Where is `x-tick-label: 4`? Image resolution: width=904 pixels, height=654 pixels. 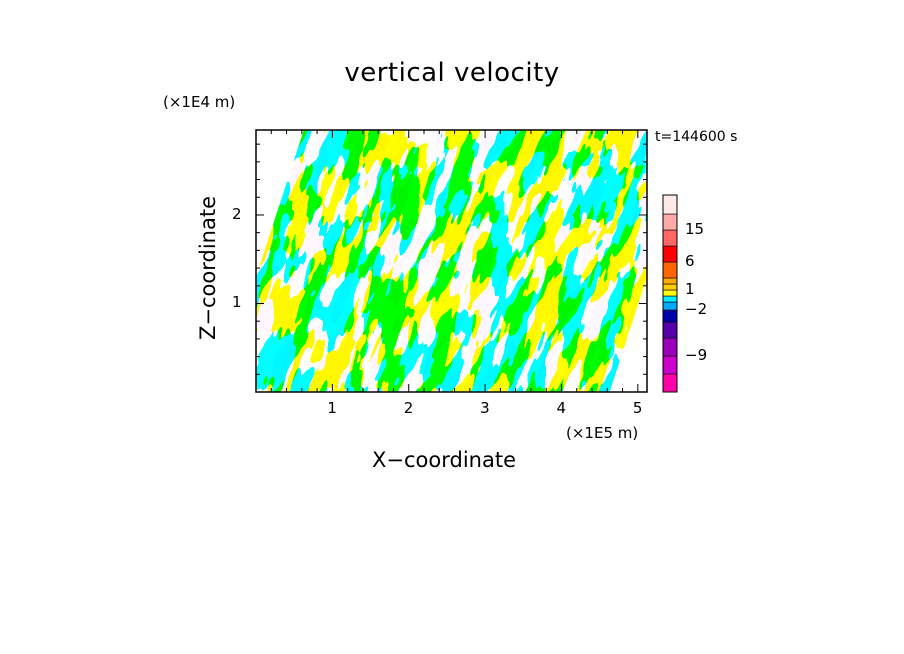 x-tick-label: 4 is located at coordinates (561, 408).